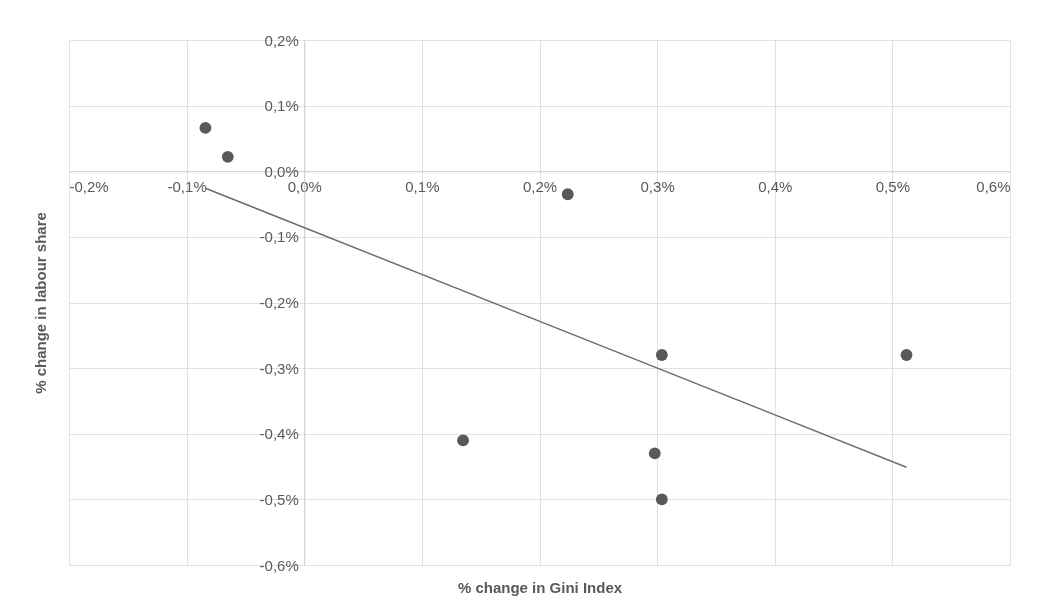 The width and height of the screenshot is (1044, 614). Describe the element at coordinates (279, 434) in the screenshot. I see `y-tick-label: -0,4%` at that location.